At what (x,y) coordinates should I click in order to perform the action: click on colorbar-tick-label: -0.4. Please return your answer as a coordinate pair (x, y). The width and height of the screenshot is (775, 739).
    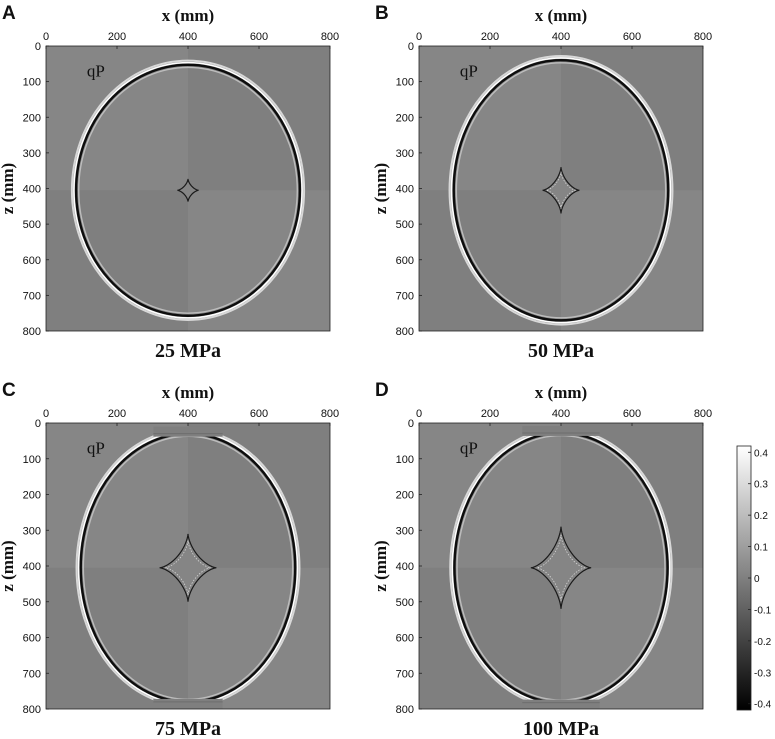
    Looking at the image, I should click on (763, 705).